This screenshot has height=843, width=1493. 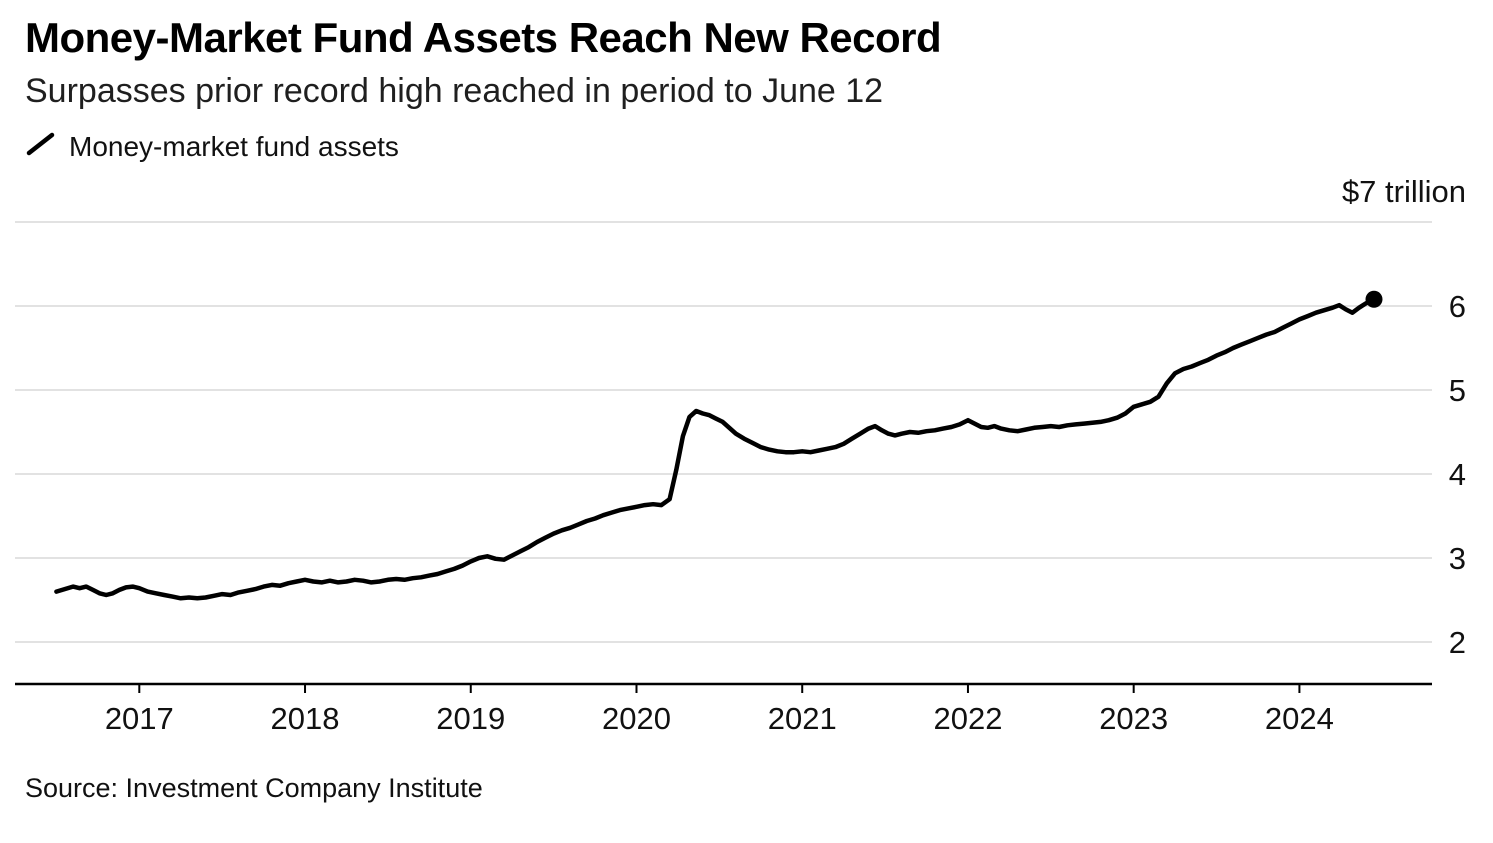 What do you see at coordinates (305, 718) in the screenshot?
I see `x-tick-label: 2018` at bounding box center [305, 718].